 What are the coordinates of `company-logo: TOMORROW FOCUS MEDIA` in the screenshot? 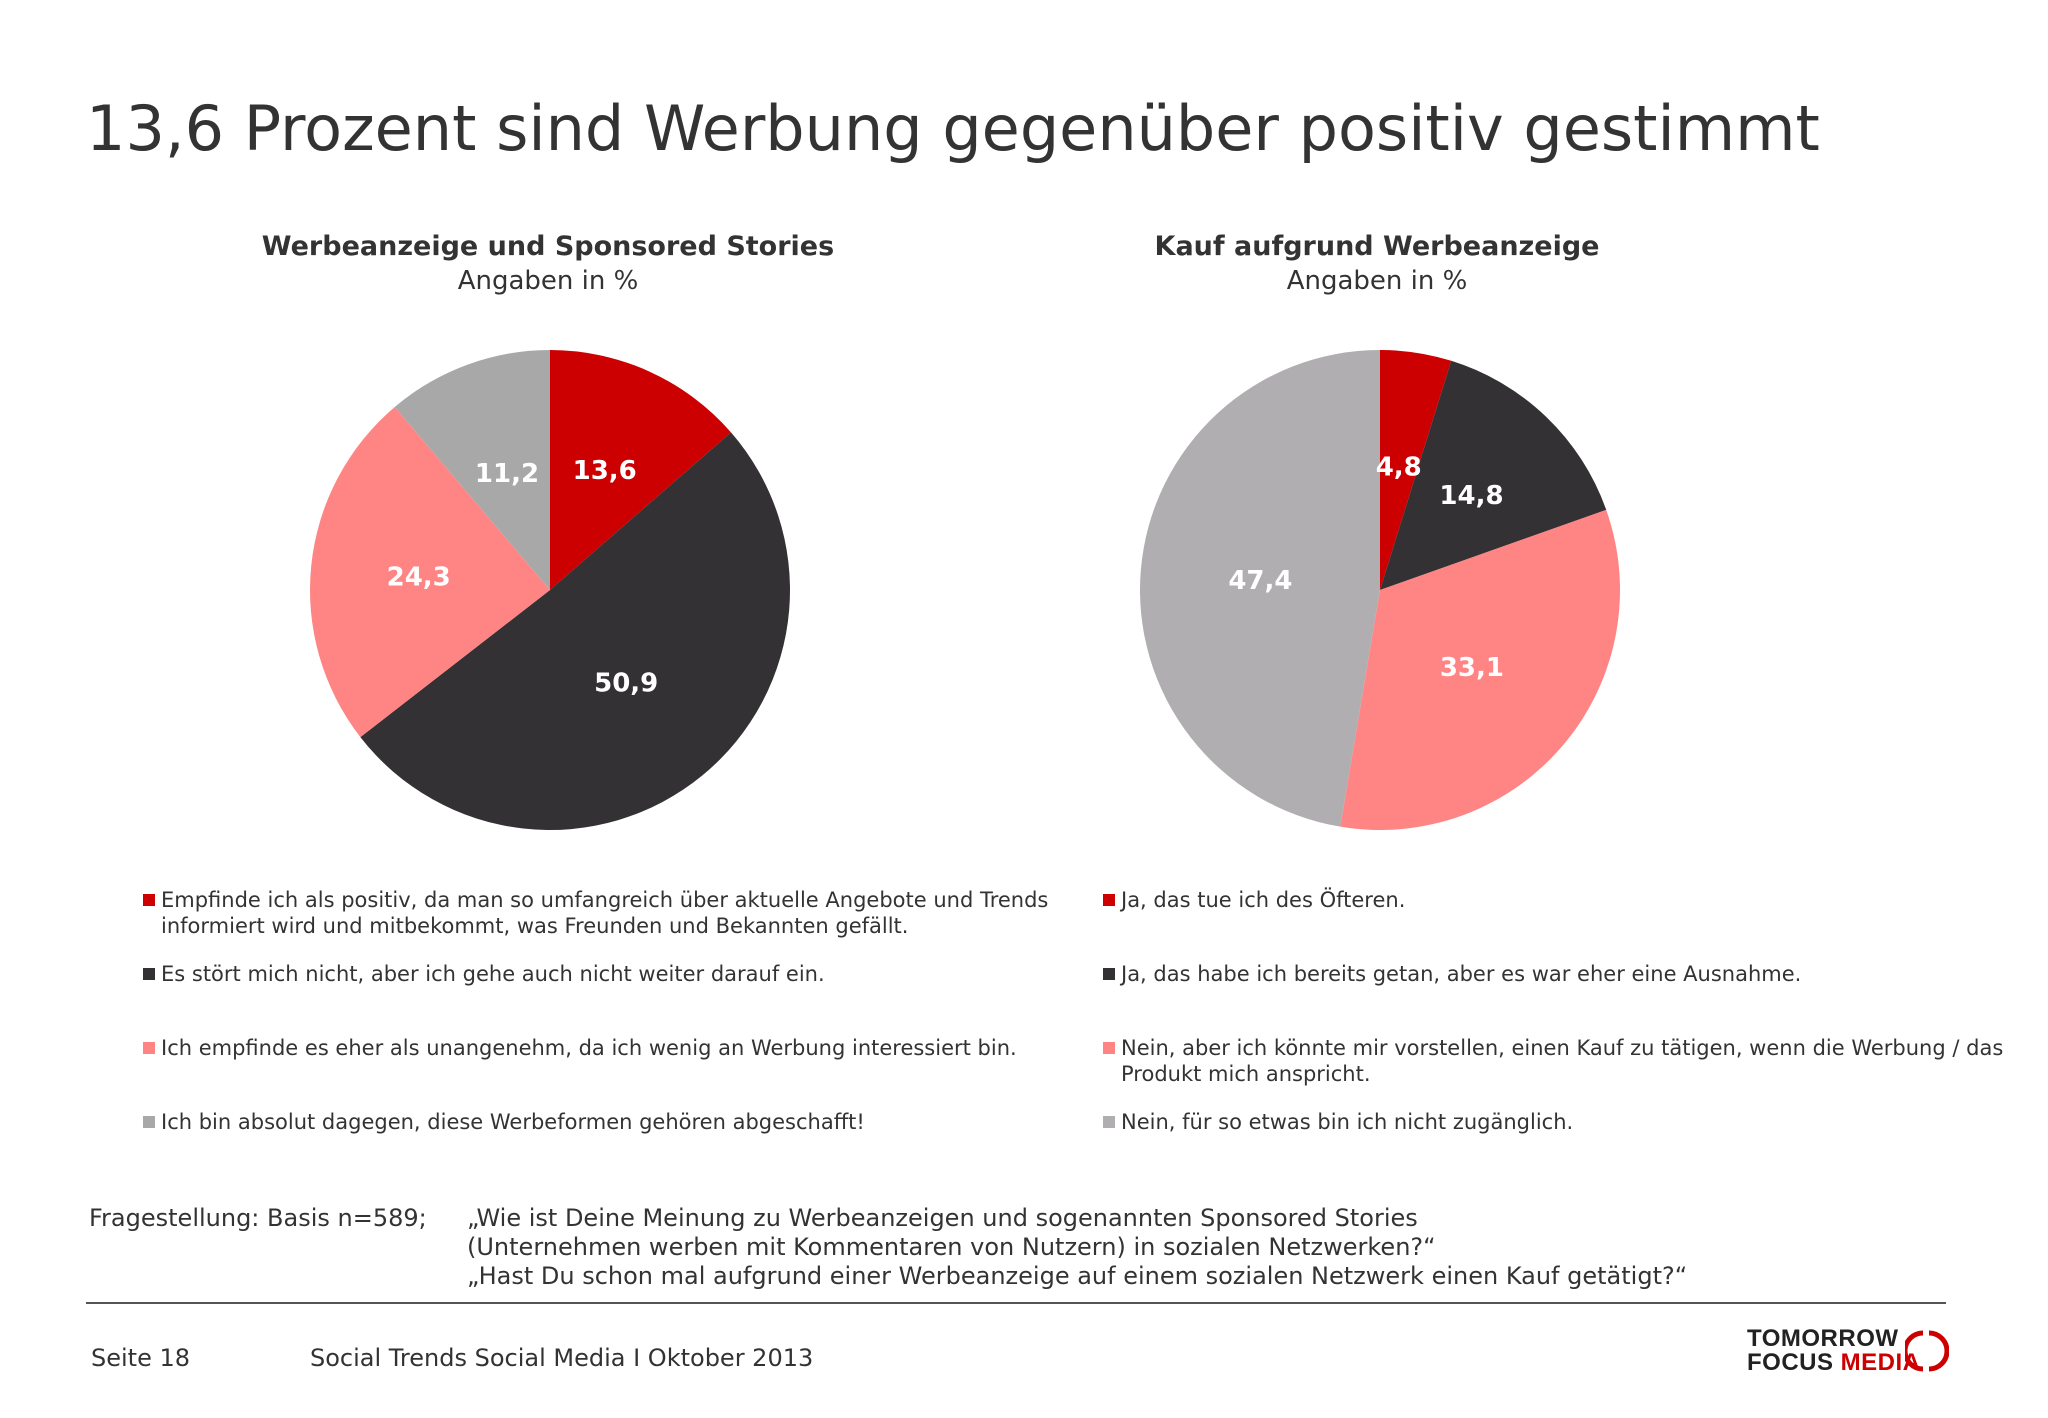 It's located at (1852, 1351).